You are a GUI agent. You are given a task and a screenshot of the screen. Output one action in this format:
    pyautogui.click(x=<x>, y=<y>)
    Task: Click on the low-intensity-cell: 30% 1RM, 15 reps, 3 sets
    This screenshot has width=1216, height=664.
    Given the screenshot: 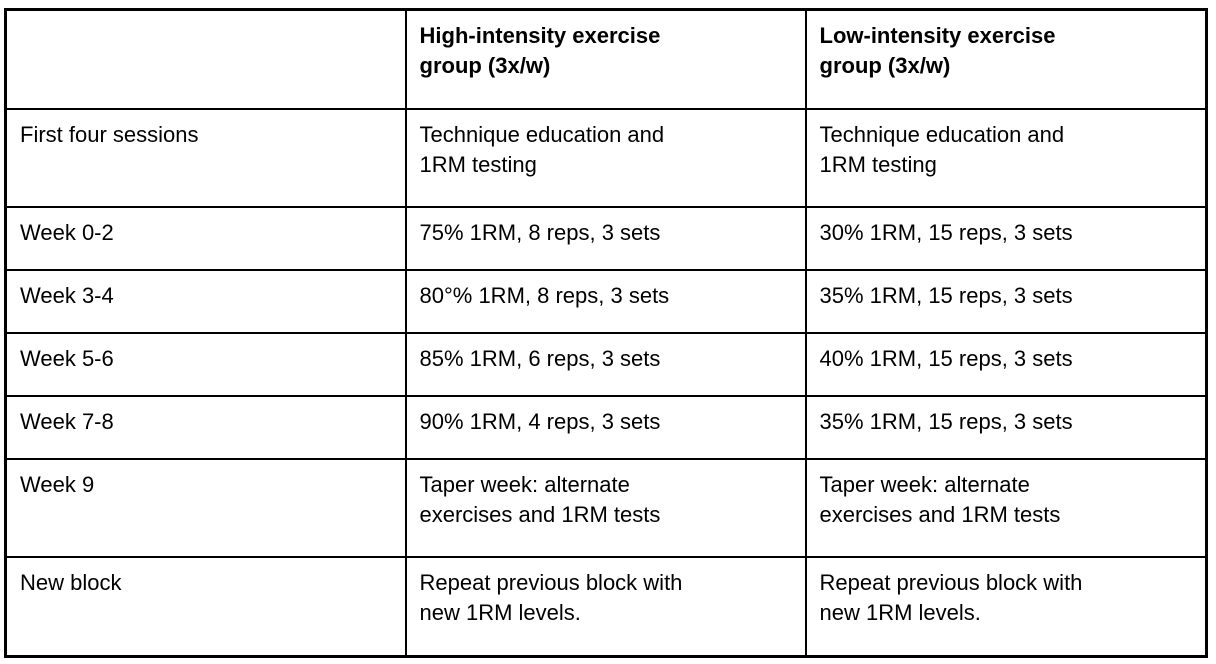 What is the action you would take?
    pyautogui.click(x=1006, y=238)
    